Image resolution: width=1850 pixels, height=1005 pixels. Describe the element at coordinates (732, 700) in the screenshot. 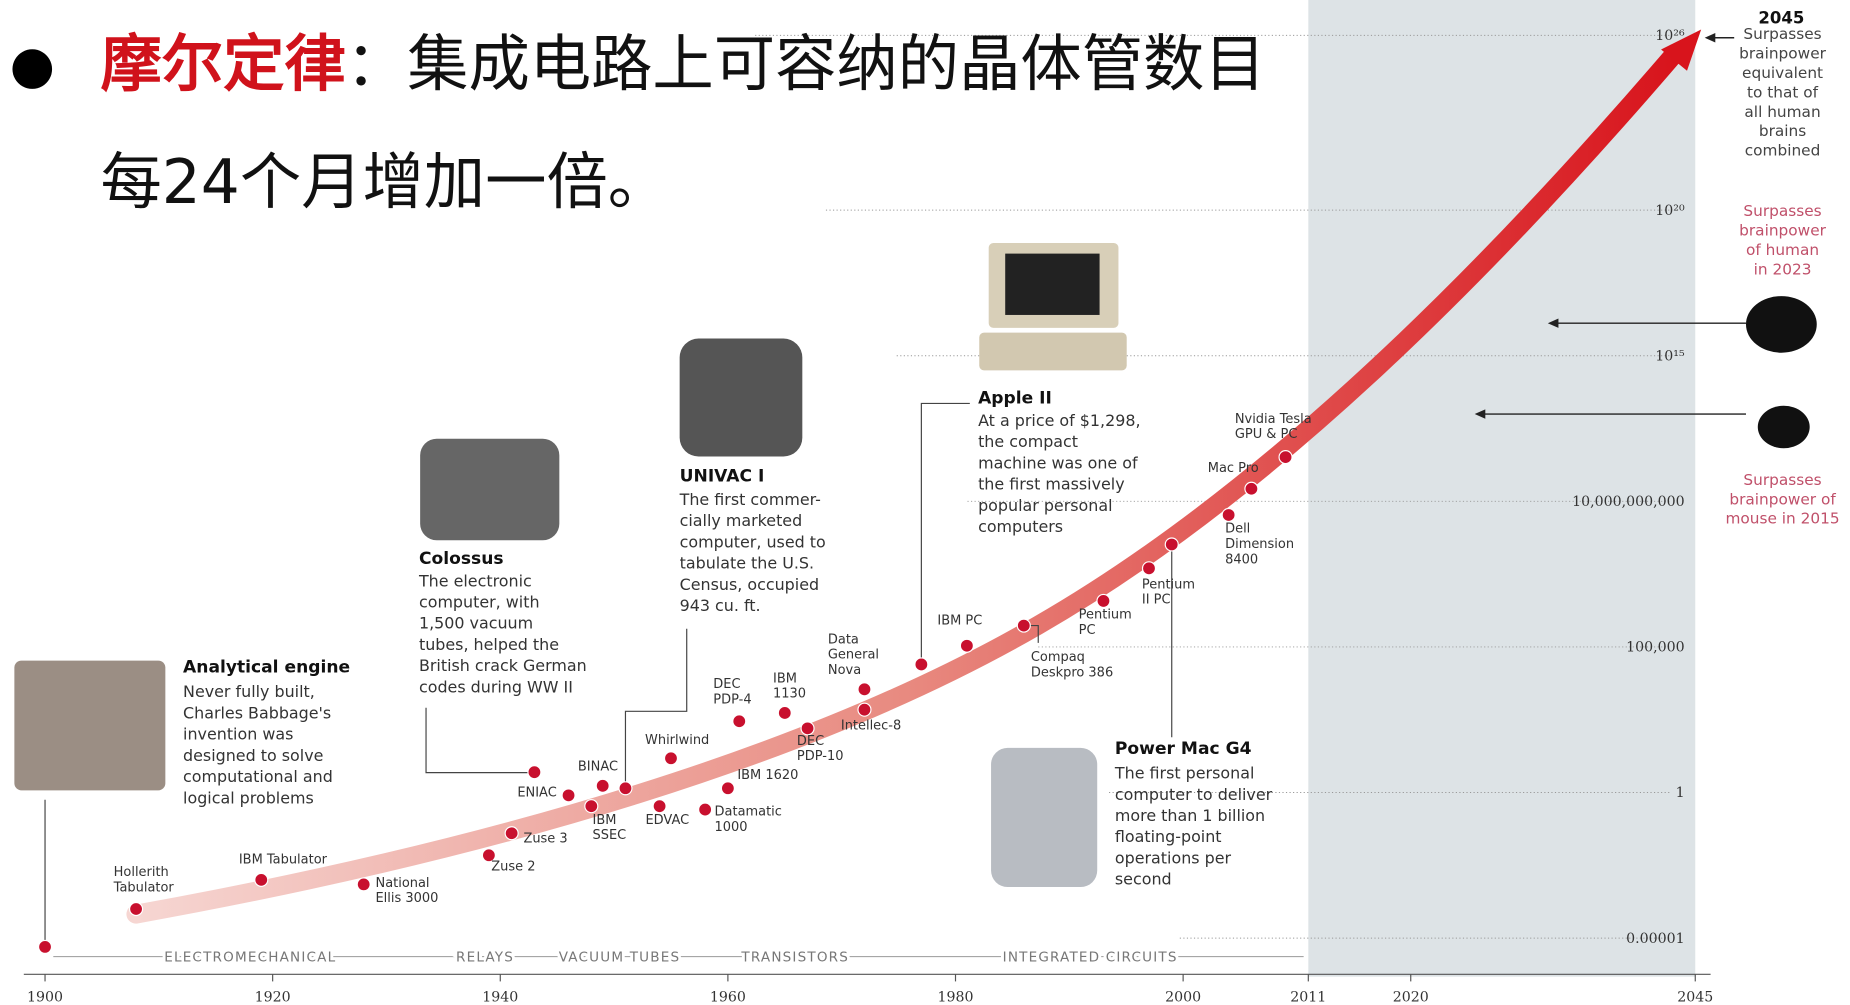

I see `point-label: PDP-4` at that location.